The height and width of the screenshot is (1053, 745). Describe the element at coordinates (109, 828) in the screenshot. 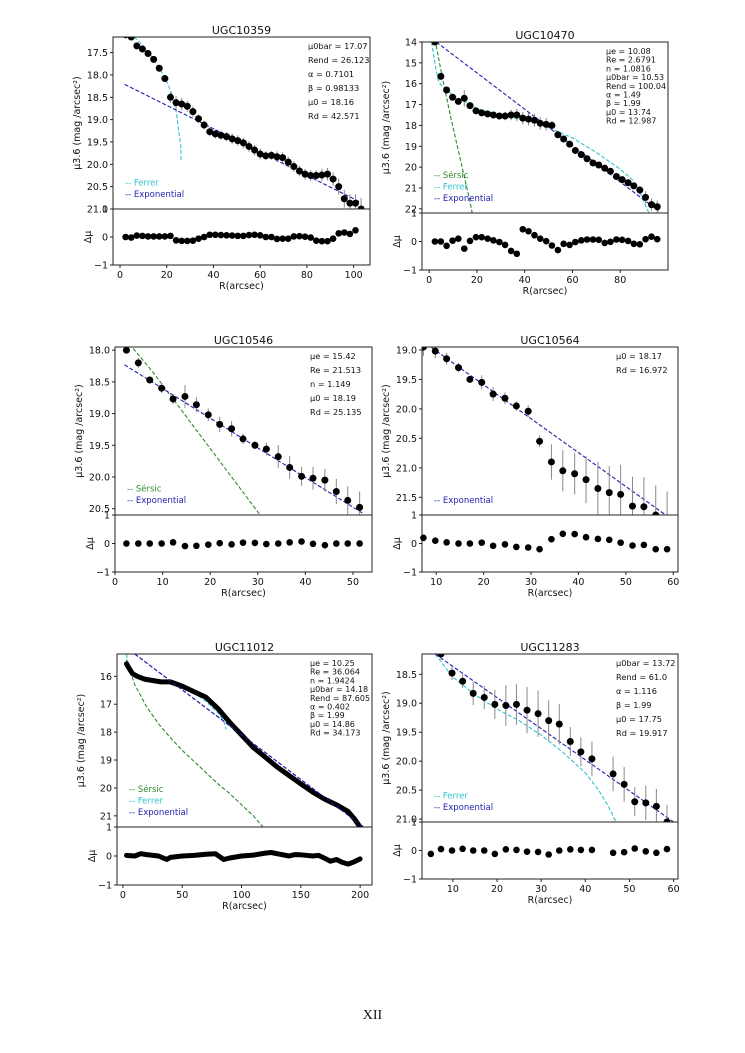

I see `residual-y-tick-label: 1` at that location.